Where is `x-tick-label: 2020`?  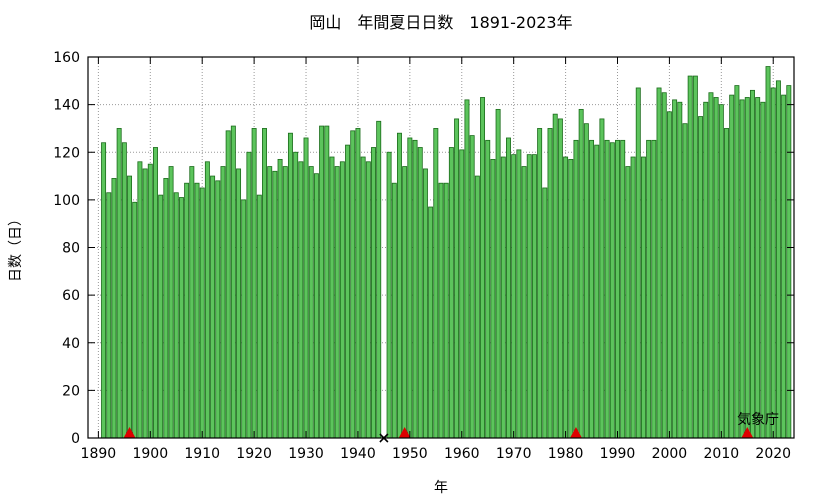 x-tick-label: 2020 is located at coordinates (773, 454).